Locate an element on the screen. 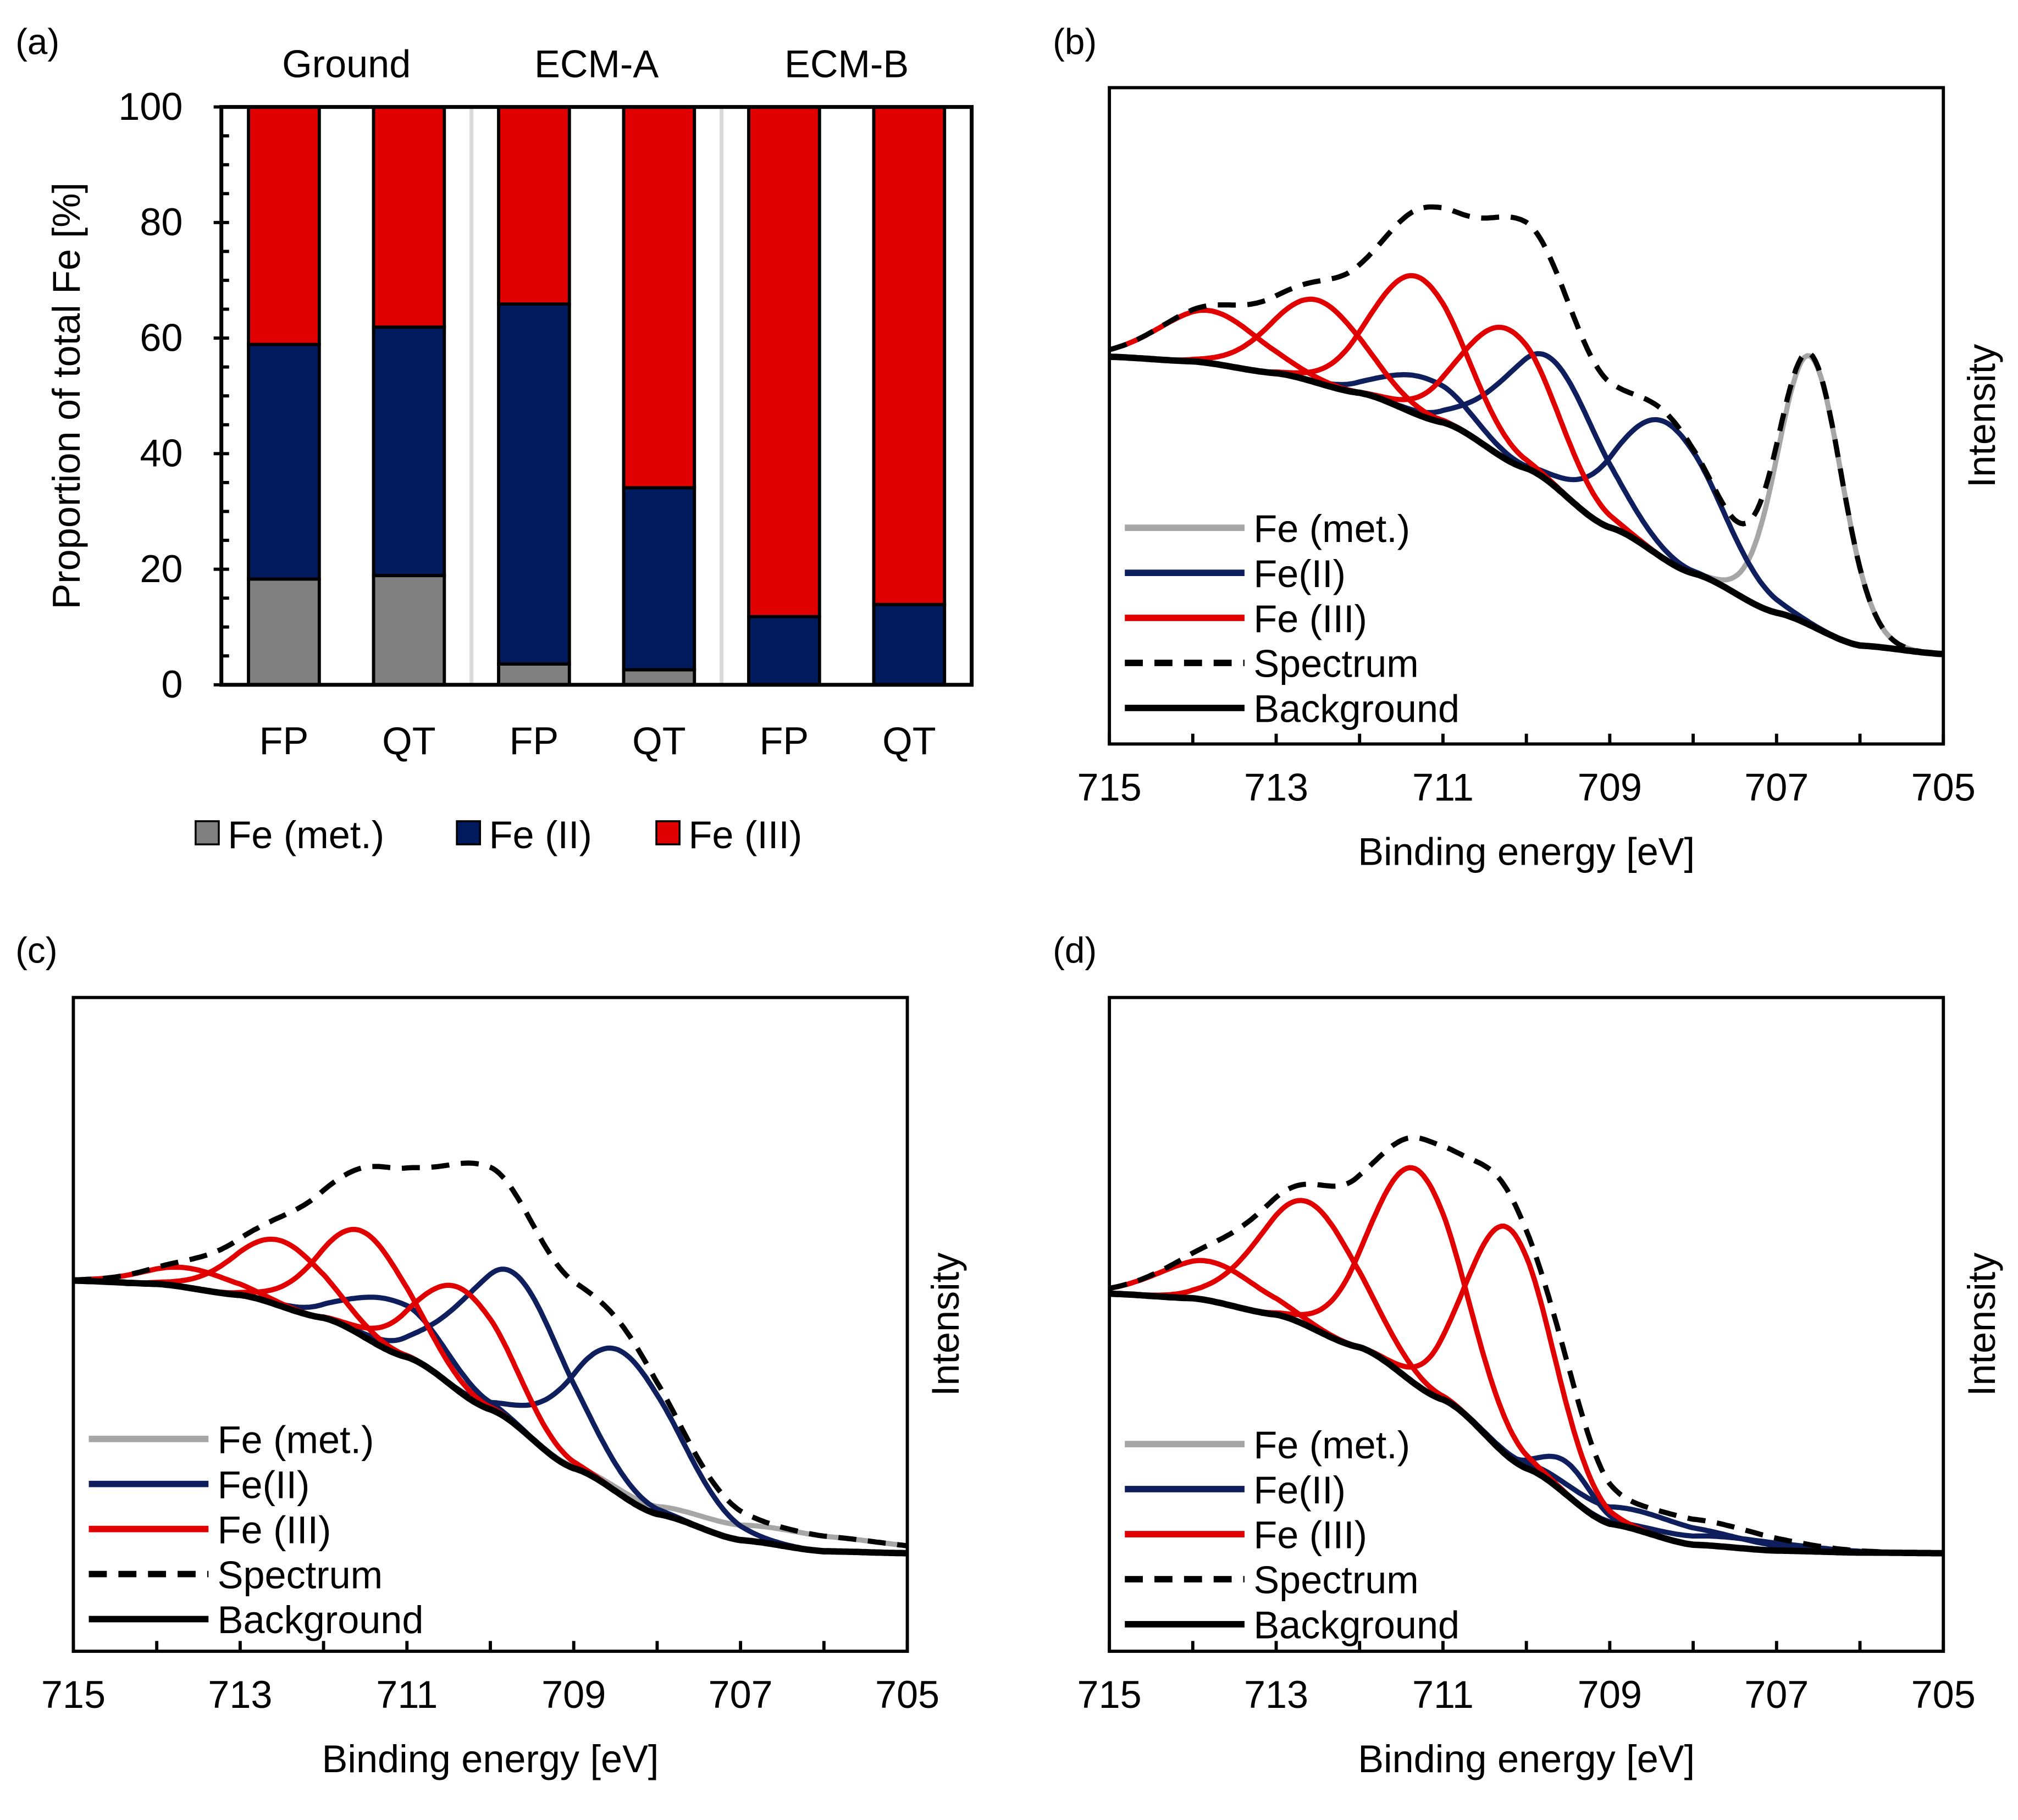  y-tick-label: 100 is located at coordinates (151, 106).